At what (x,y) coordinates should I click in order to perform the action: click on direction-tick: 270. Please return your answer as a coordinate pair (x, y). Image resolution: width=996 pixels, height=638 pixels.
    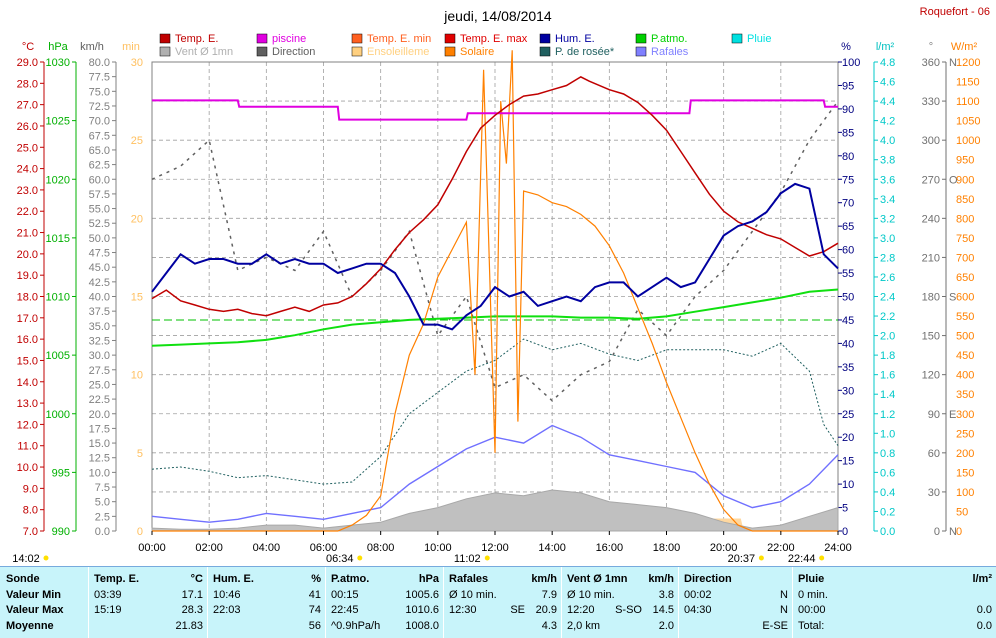
    Looking at the image, I should click on (931, 180).